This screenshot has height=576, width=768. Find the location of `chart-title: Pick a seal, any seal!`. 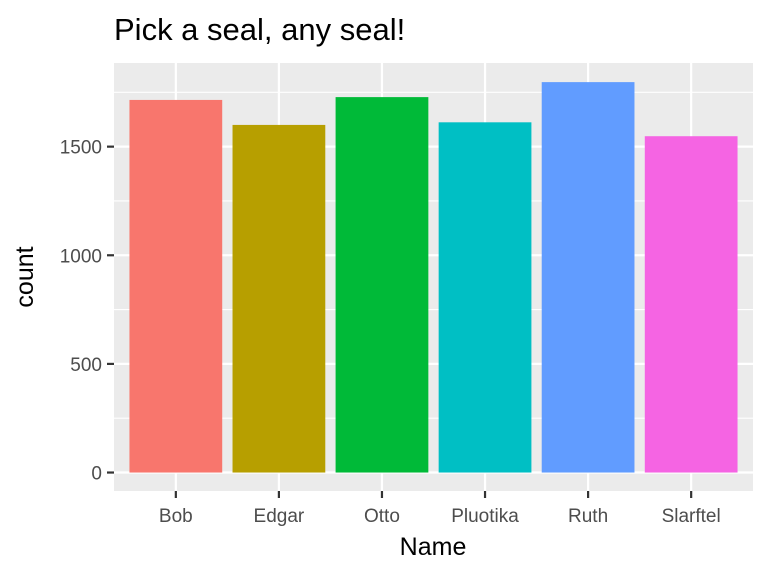

chart-title: Pick a seal, any seal! is located at coordinates (259, 29).